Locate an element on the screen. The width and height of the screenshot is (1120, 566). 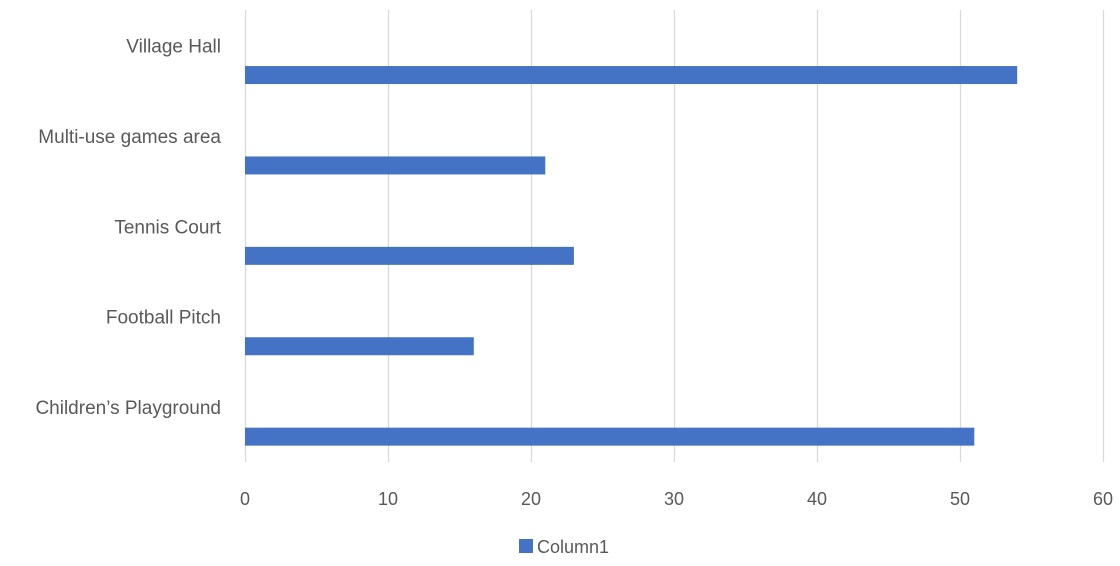
category-label: Children’s Playground is located at coordinates (128, 408).